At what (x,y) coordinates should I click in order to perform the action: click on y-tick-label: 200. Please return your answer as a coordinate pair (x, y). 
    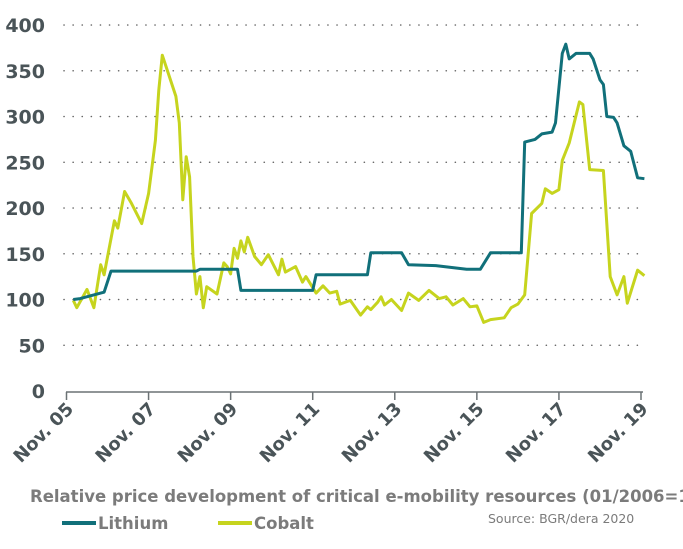
    Looking at the image, I should click on (25, 209).